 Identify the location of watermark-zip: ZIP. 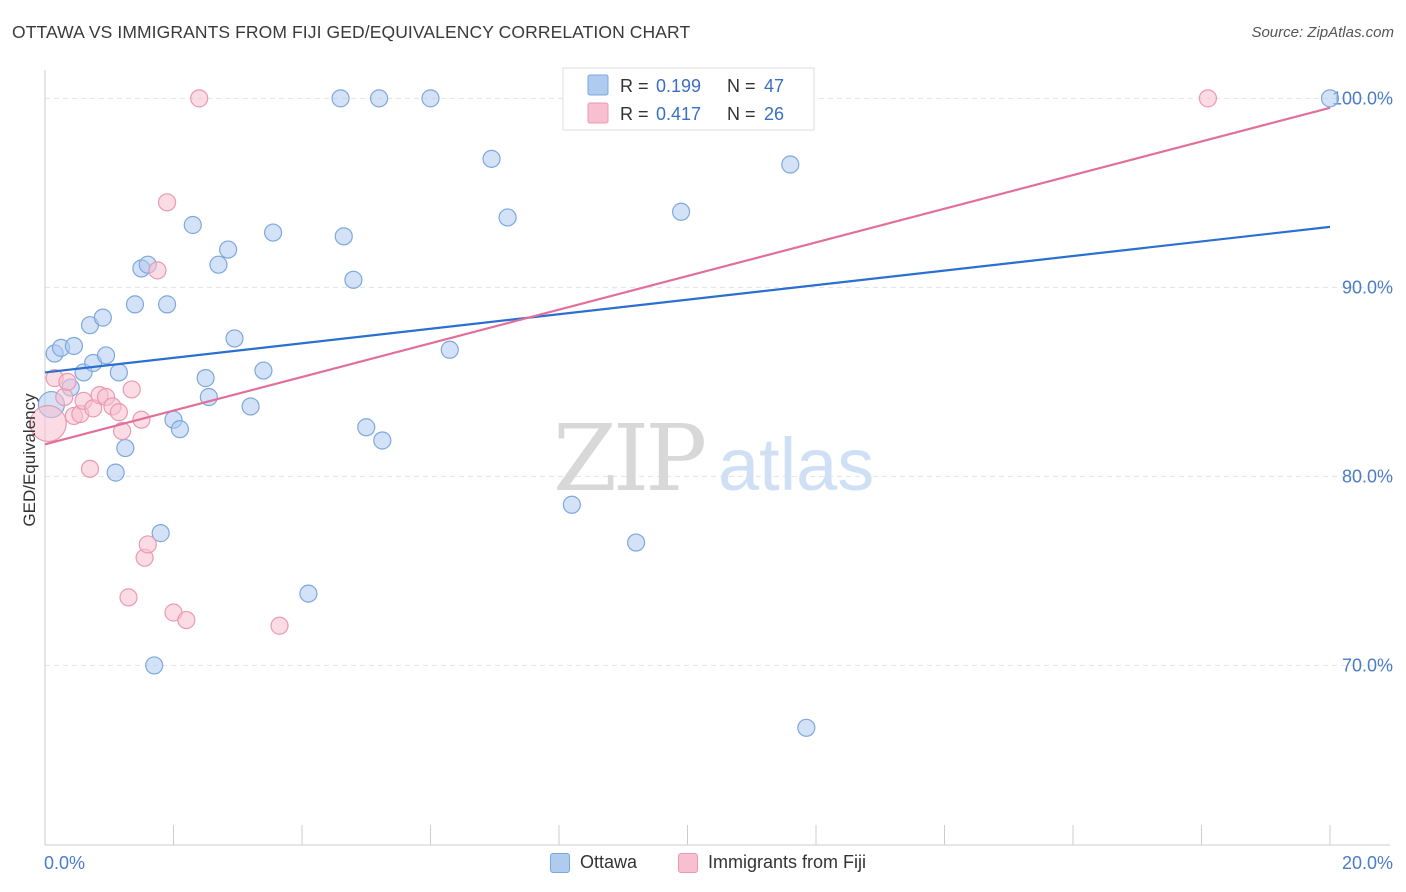
(628, 458).